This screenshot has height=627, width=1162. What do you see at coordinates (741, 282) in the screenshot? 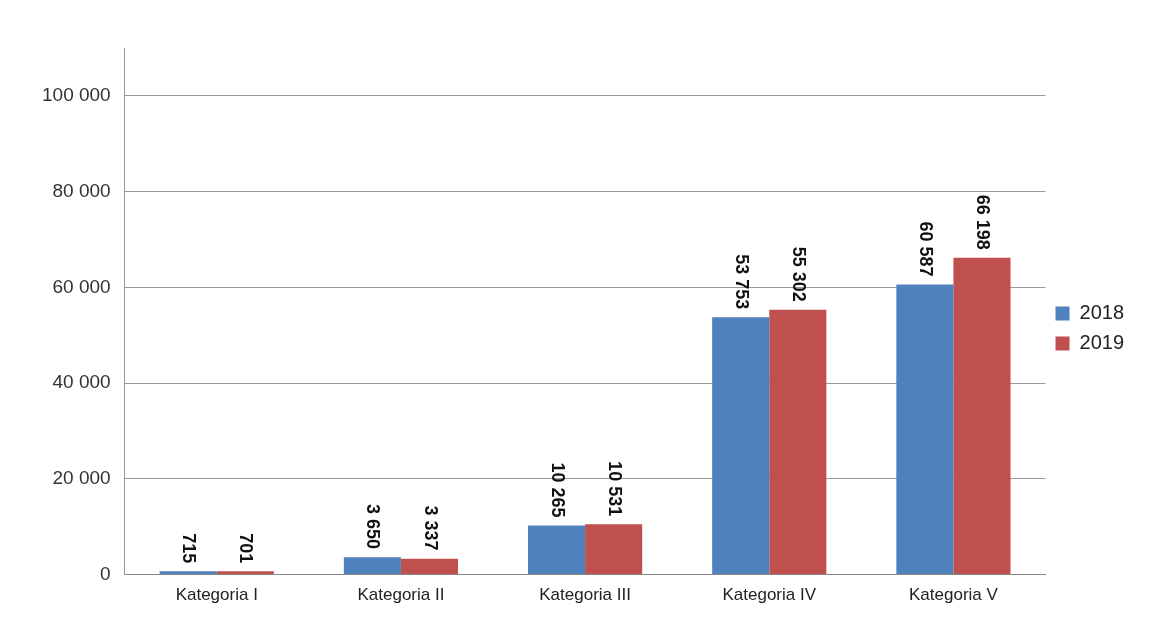
I see `data-label: 53 753` at bounding box center [741, 282].